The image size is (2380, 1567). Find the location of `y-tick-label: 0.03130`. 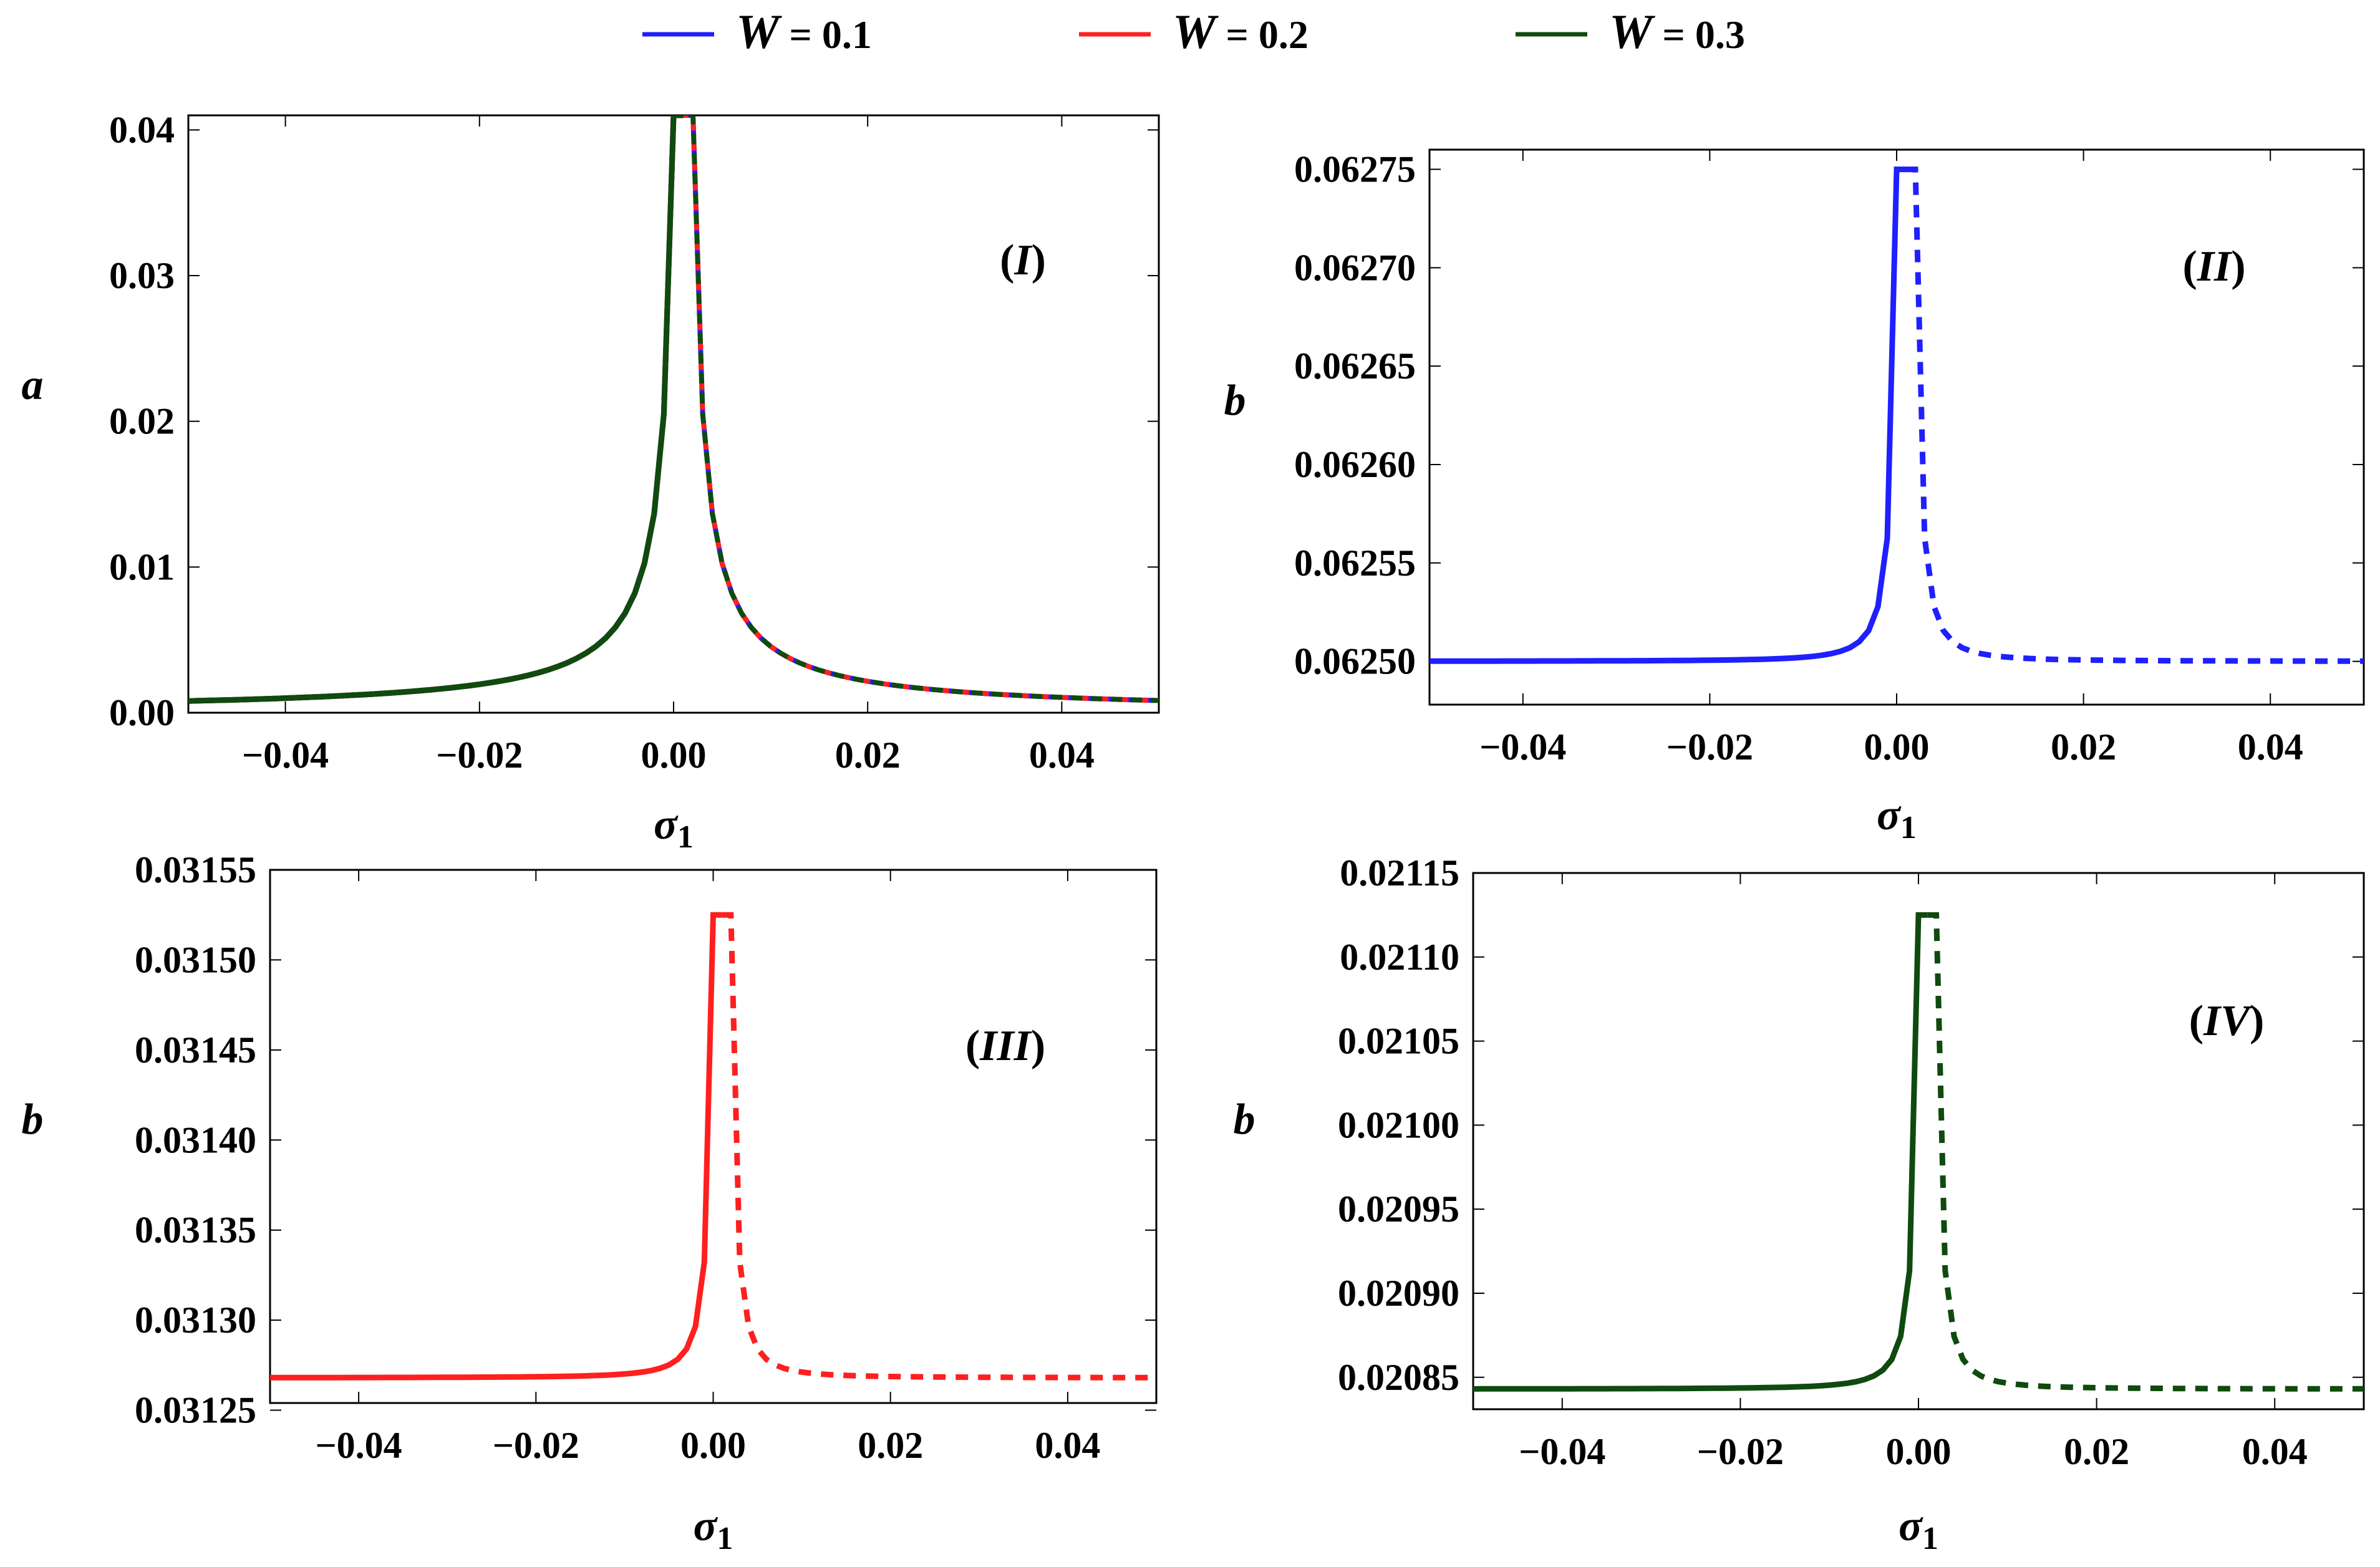

y-tick-label: 0.03130 is located at coordinates (195, 1320).